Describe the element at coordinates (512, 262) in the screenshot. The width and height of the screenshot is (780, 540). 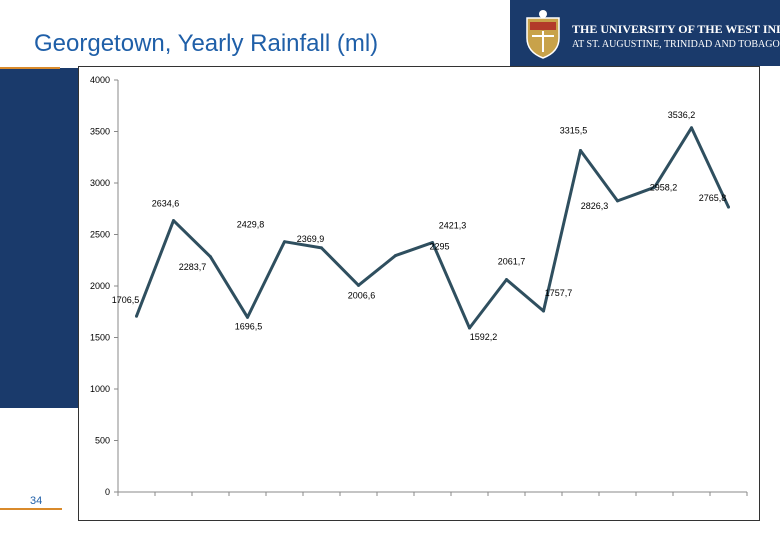
I see `data-label: 2061,7` at that location.